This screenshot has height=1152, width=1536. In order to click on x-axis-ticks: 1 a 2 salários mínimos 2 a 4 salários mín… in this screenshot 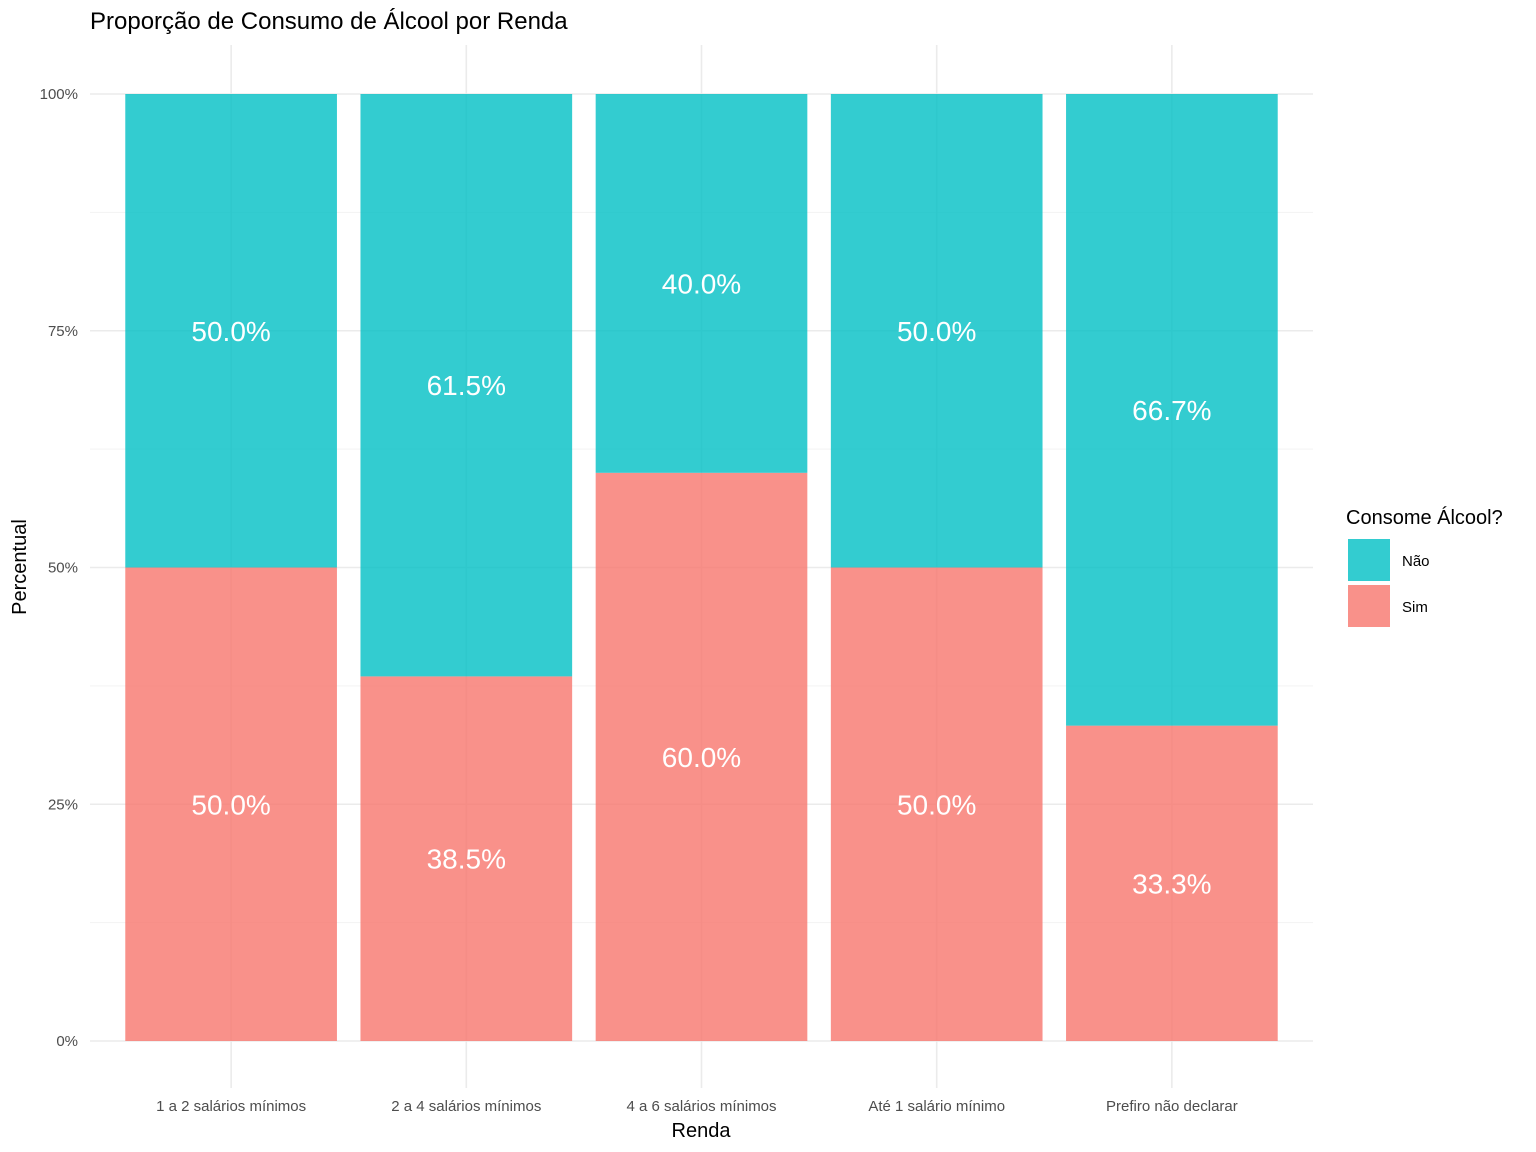, I will do `click(697, 1106)`.